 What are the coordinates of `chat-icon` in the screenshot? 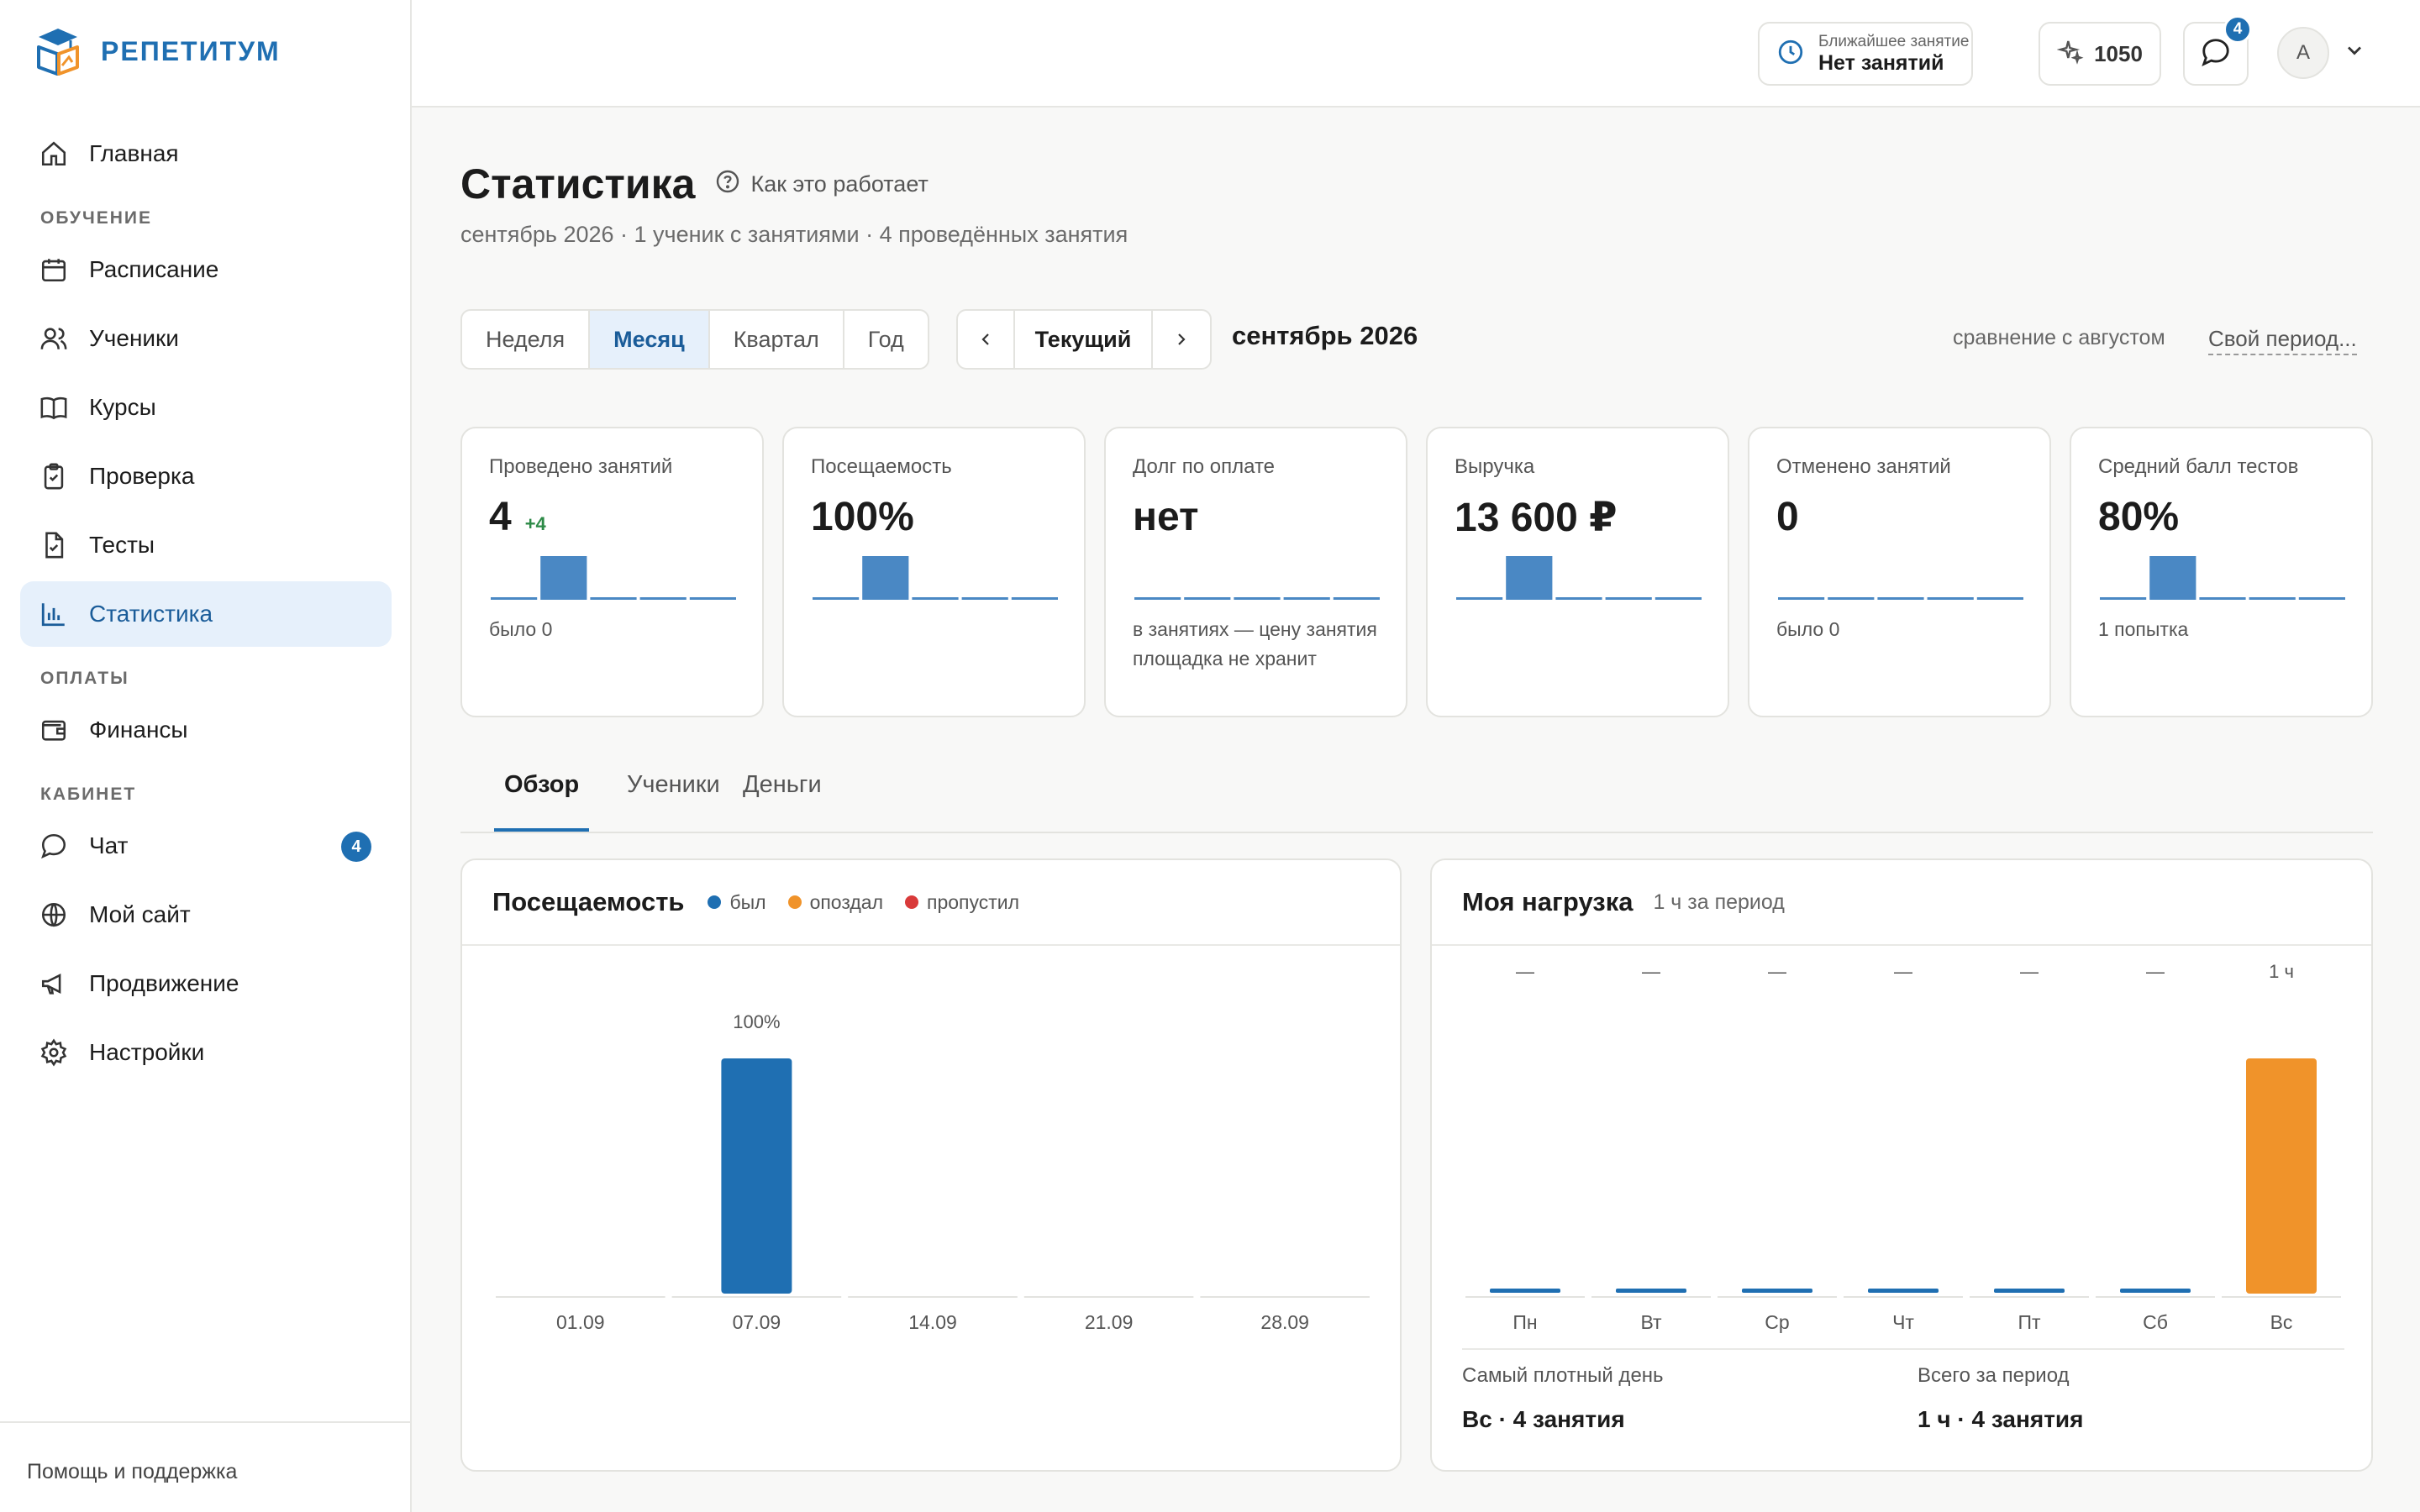 It's located at (54, 846).